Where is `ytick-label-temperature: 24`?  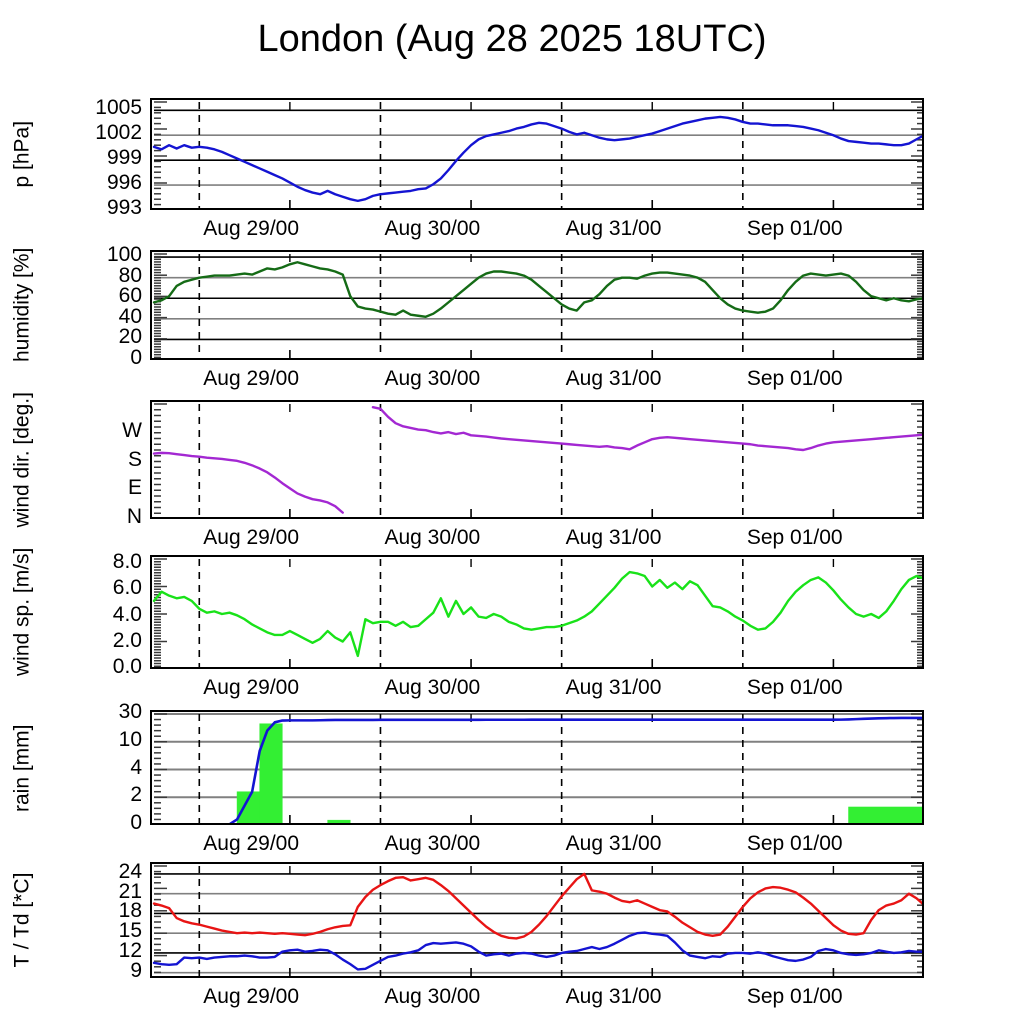
ytick-label-temperature: 24 is located at coordinates (130, 871).